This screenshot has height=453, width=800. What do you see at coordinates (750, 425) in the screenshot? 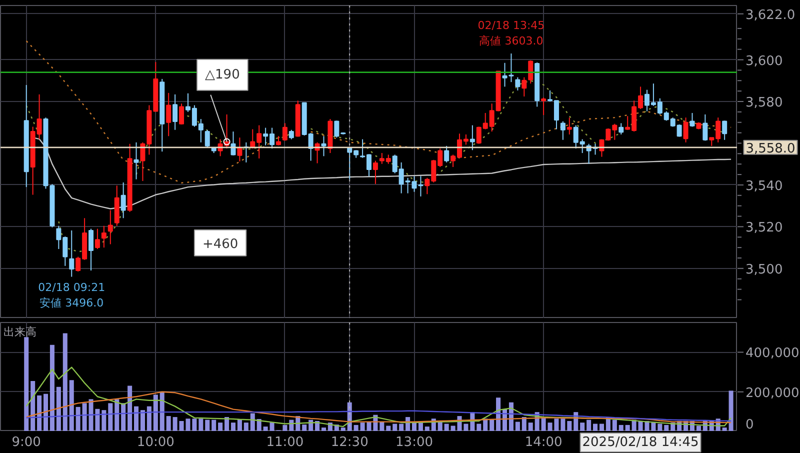
I see `y-tick-label: 0` at bounding box center [750, 425].